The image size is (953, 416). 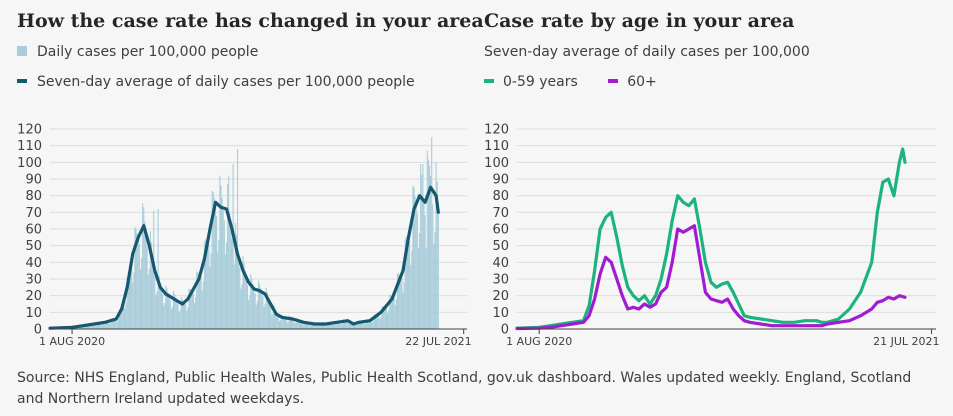 I want to click on y-tick-label: 10, so click(x=500, y=313).